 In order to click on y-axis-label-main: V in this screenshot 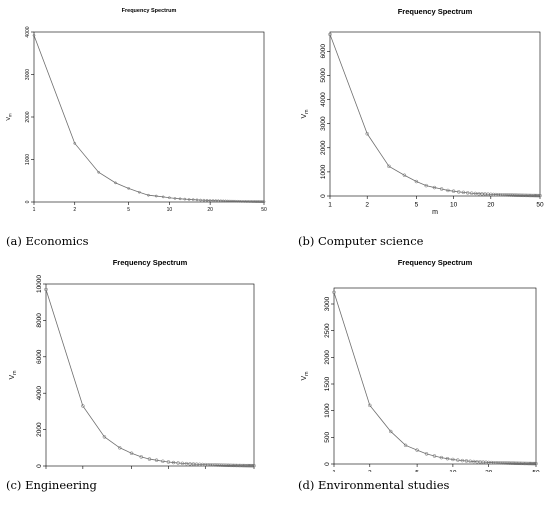, I will do `click(304, 116)`.